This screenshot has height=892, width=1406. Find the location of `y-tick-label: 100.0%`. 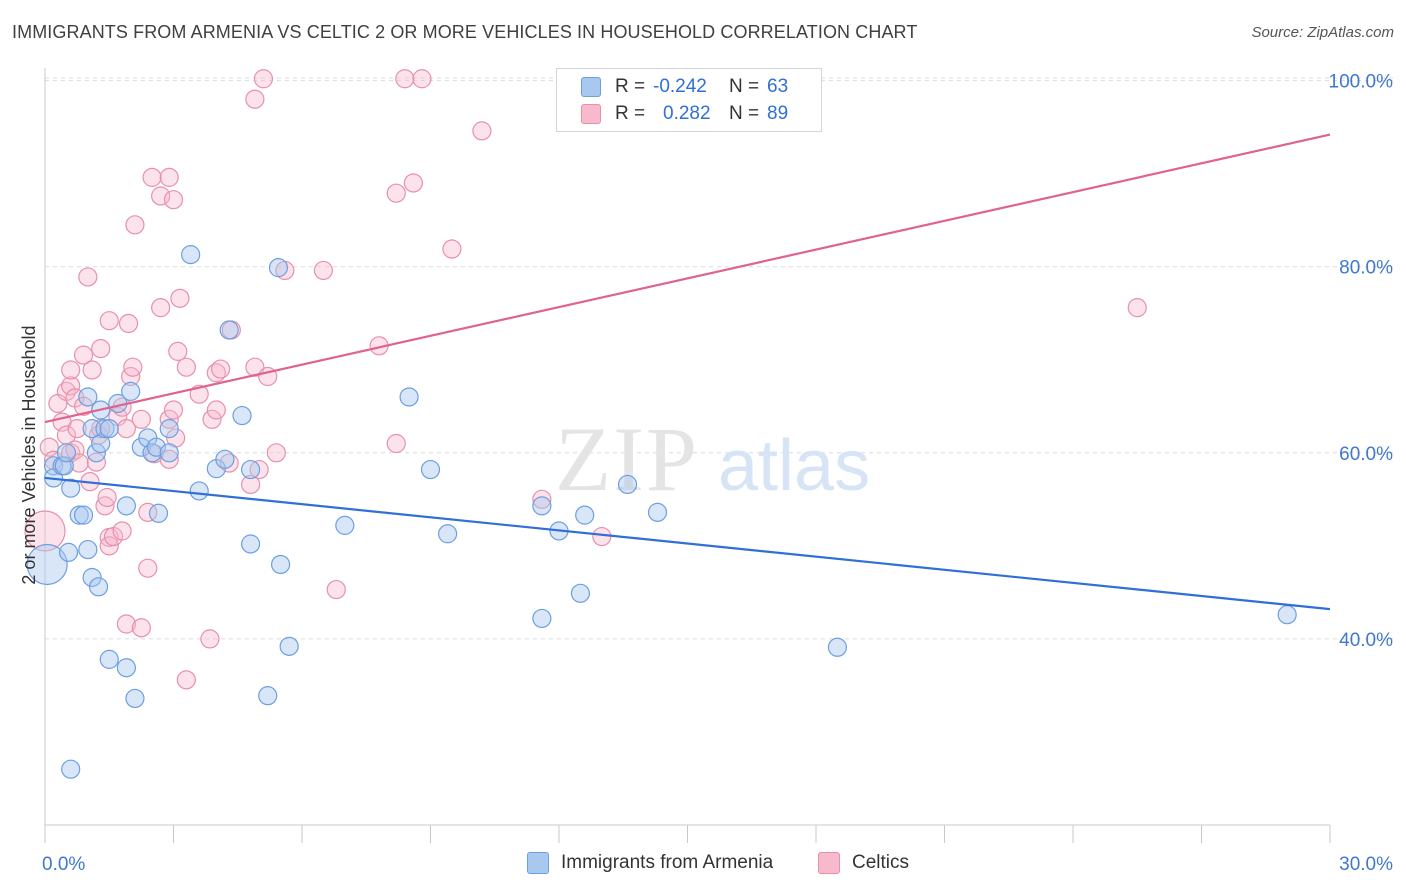

y-tick-label: 100.0% is located at coordinates (1361, 82).